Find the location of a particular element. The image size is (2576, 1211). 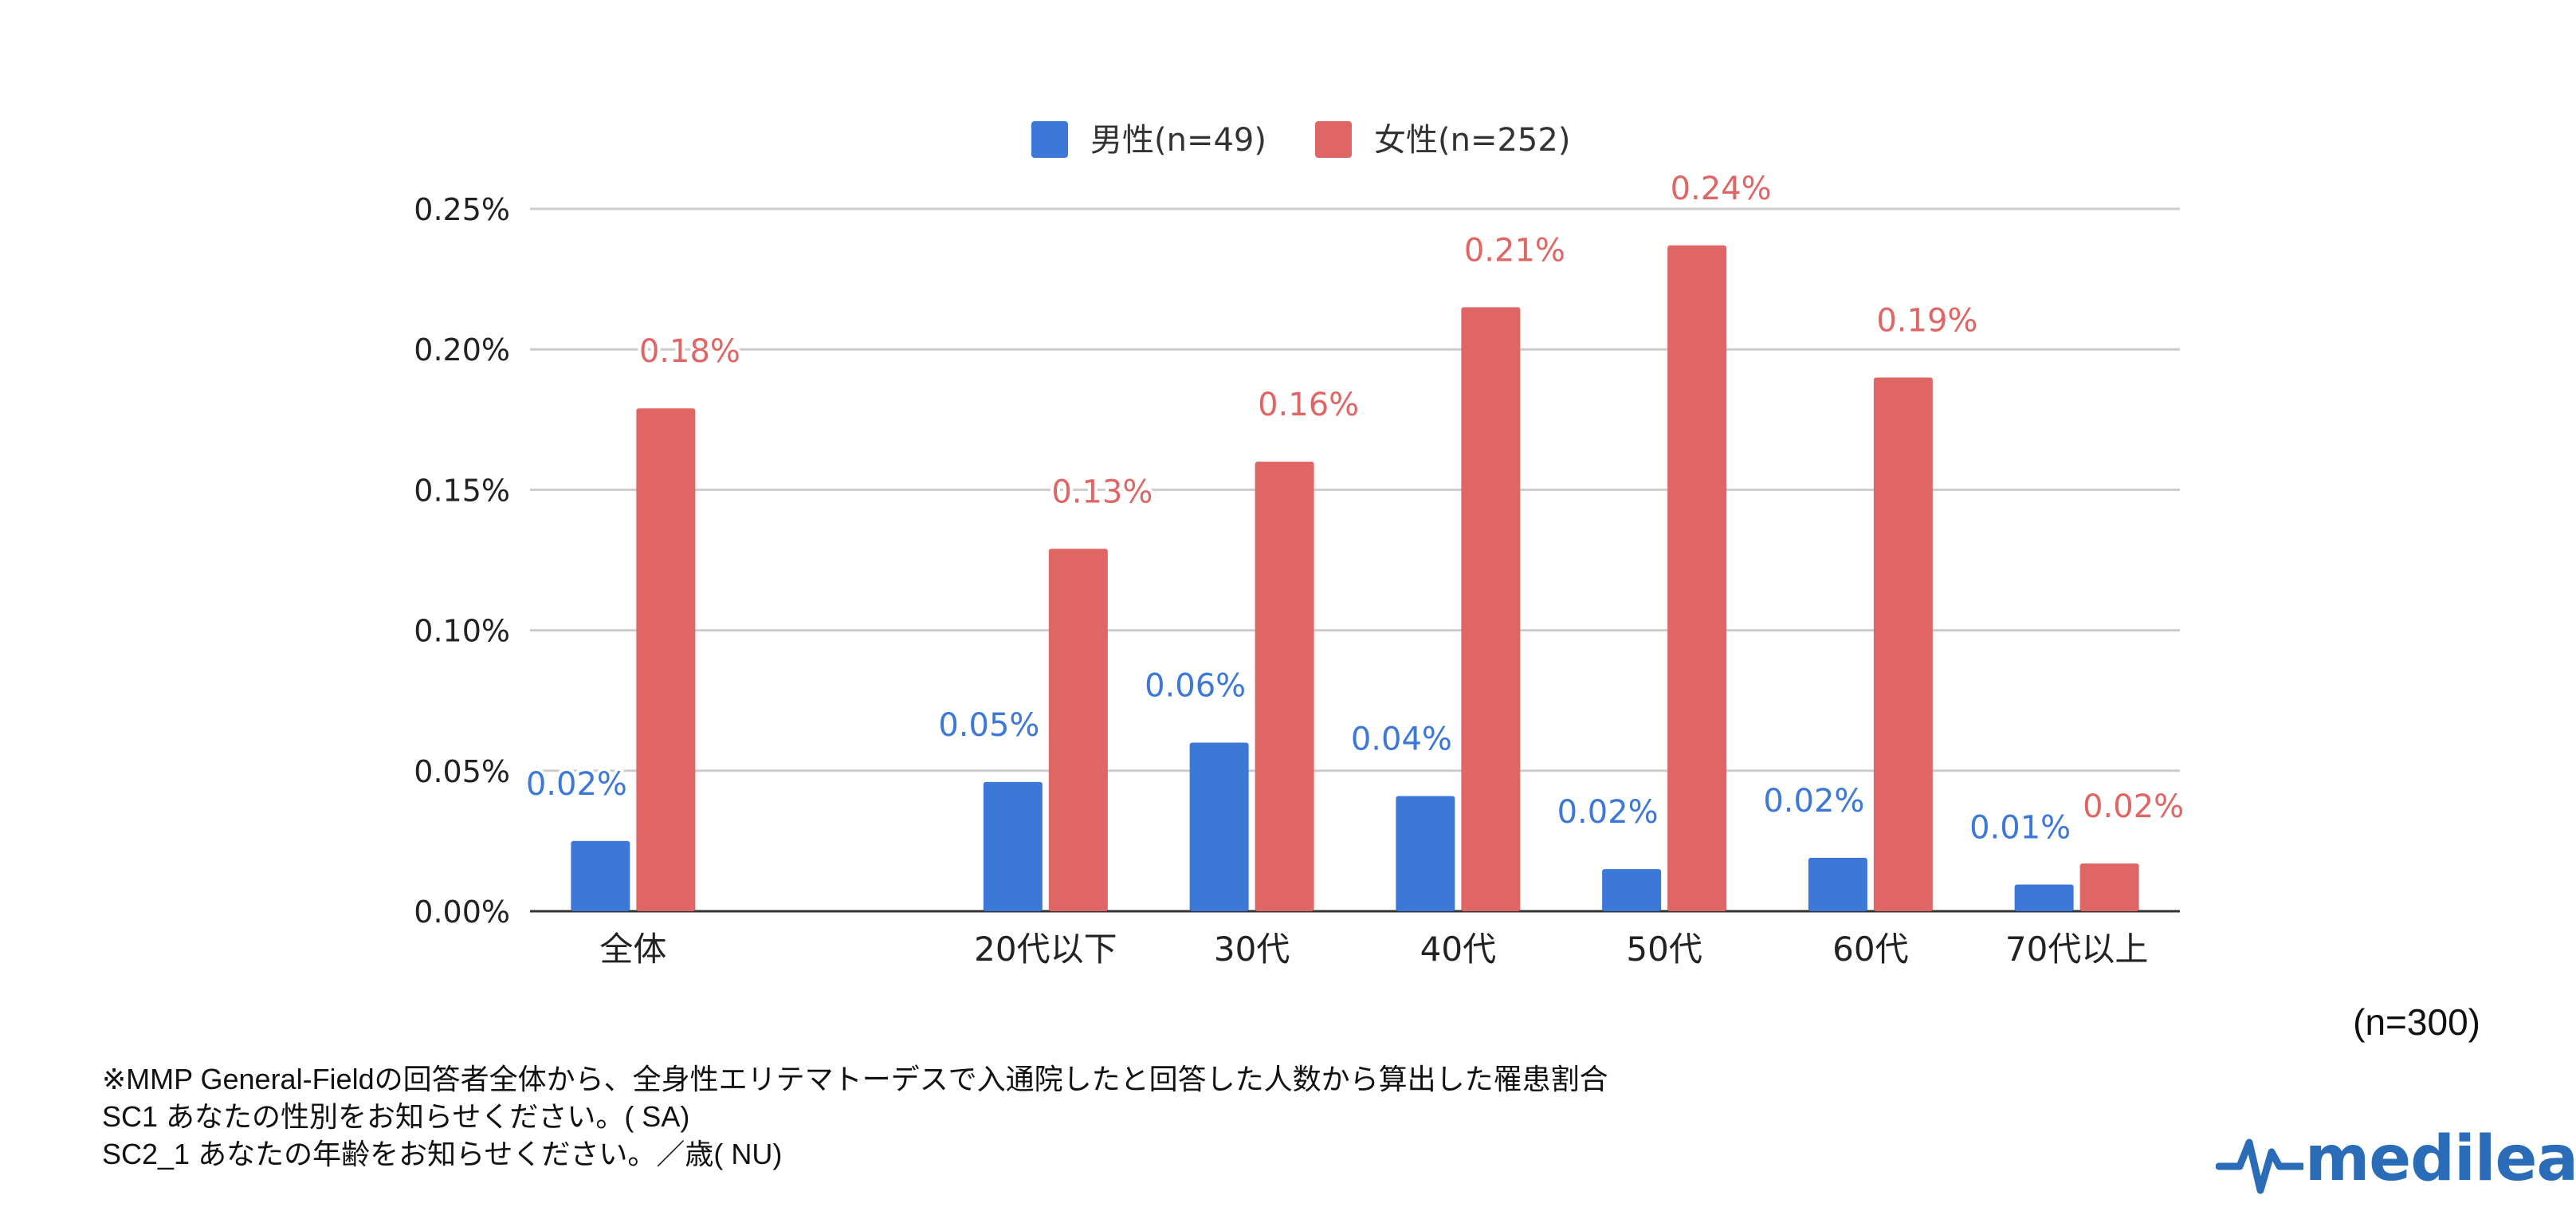

legend-label: 男性(n=49) is located at coordinates (1178, 140).